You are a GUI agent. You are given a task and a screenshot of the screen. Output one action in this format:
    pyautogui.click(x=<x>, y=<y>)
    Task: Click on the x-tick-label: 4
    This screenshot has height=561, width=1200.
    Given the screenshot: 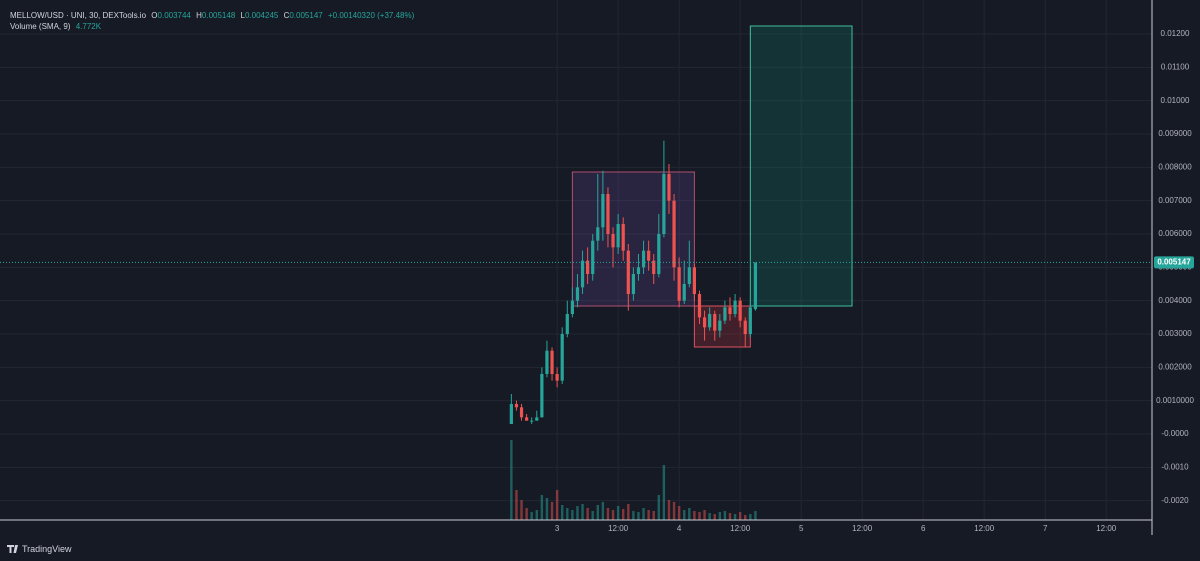 What is the action you would take?
    pyautogui.click(x=679, y=528)
    